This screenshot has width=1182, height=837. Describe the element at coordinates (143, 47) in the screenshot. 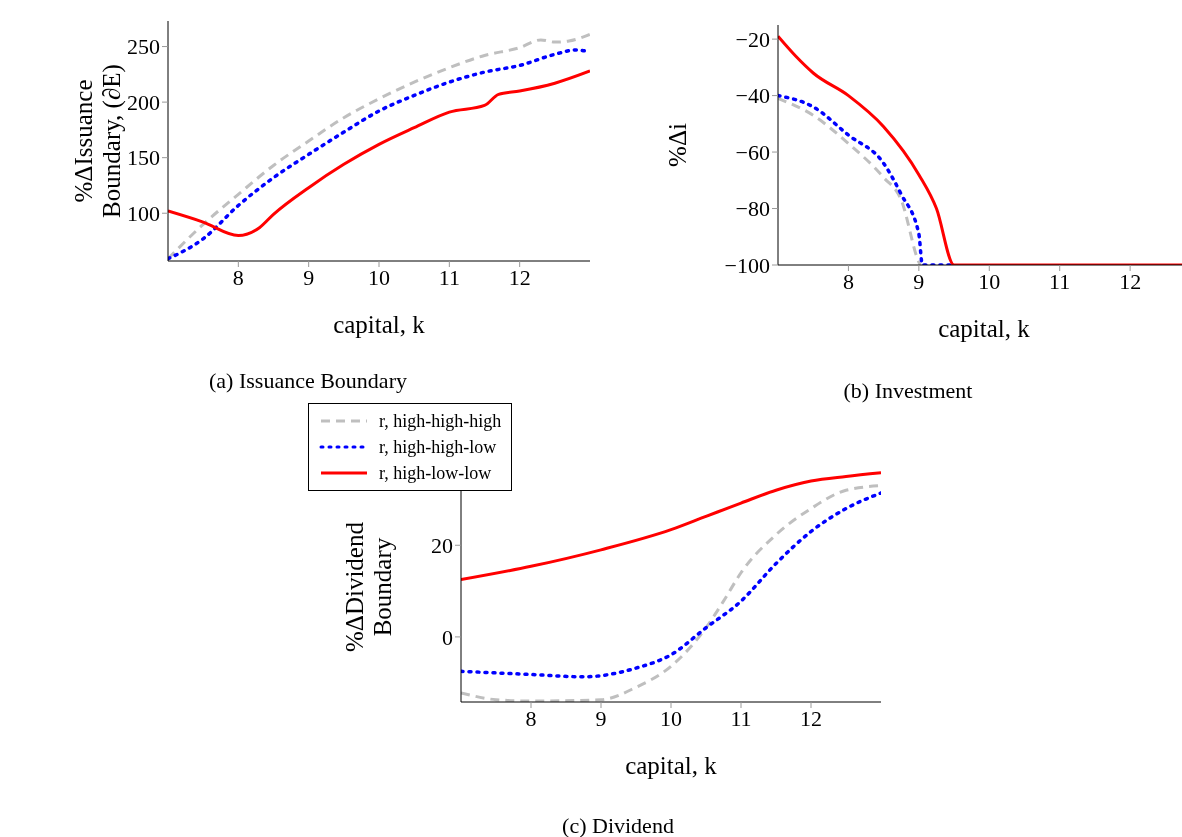

I see `y-tick-label: 250` at that location.